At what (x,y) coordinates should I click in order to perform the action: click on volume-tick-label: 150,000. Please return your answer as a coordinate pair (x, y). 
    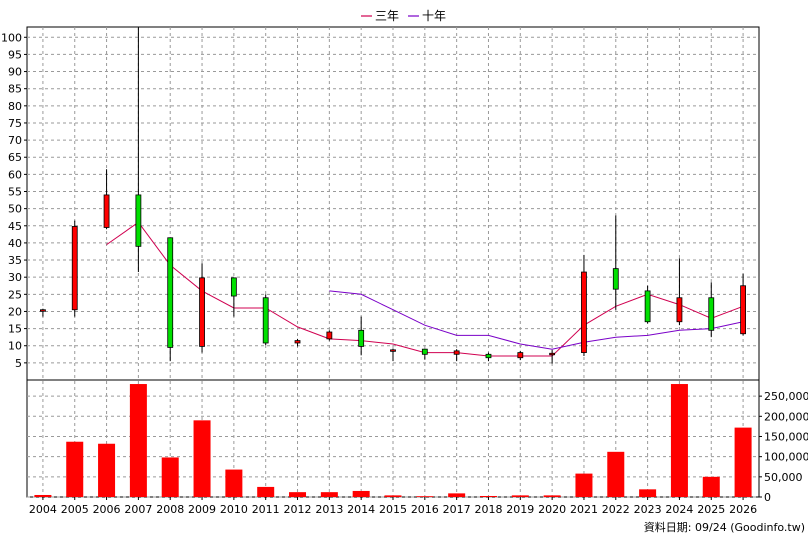
    Looking at the image, I should click on (786, 436).